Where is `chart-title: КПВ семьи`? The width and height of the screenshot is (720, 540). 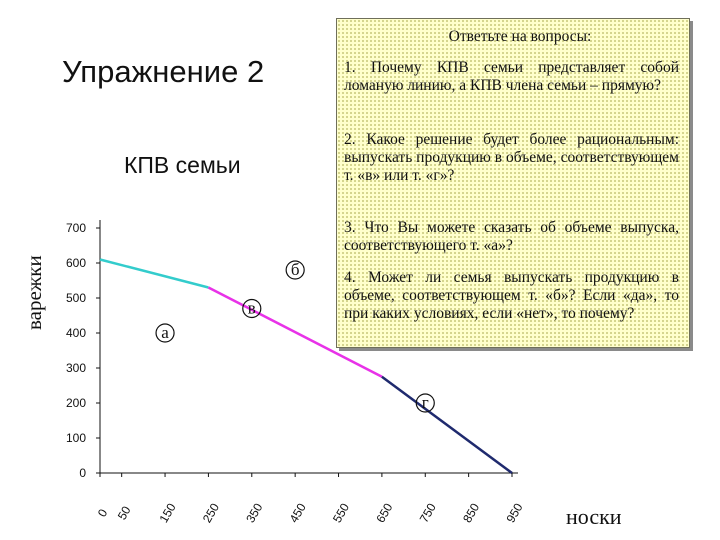 chart-title: КПВ семьи is located at coordinates (182, 165).